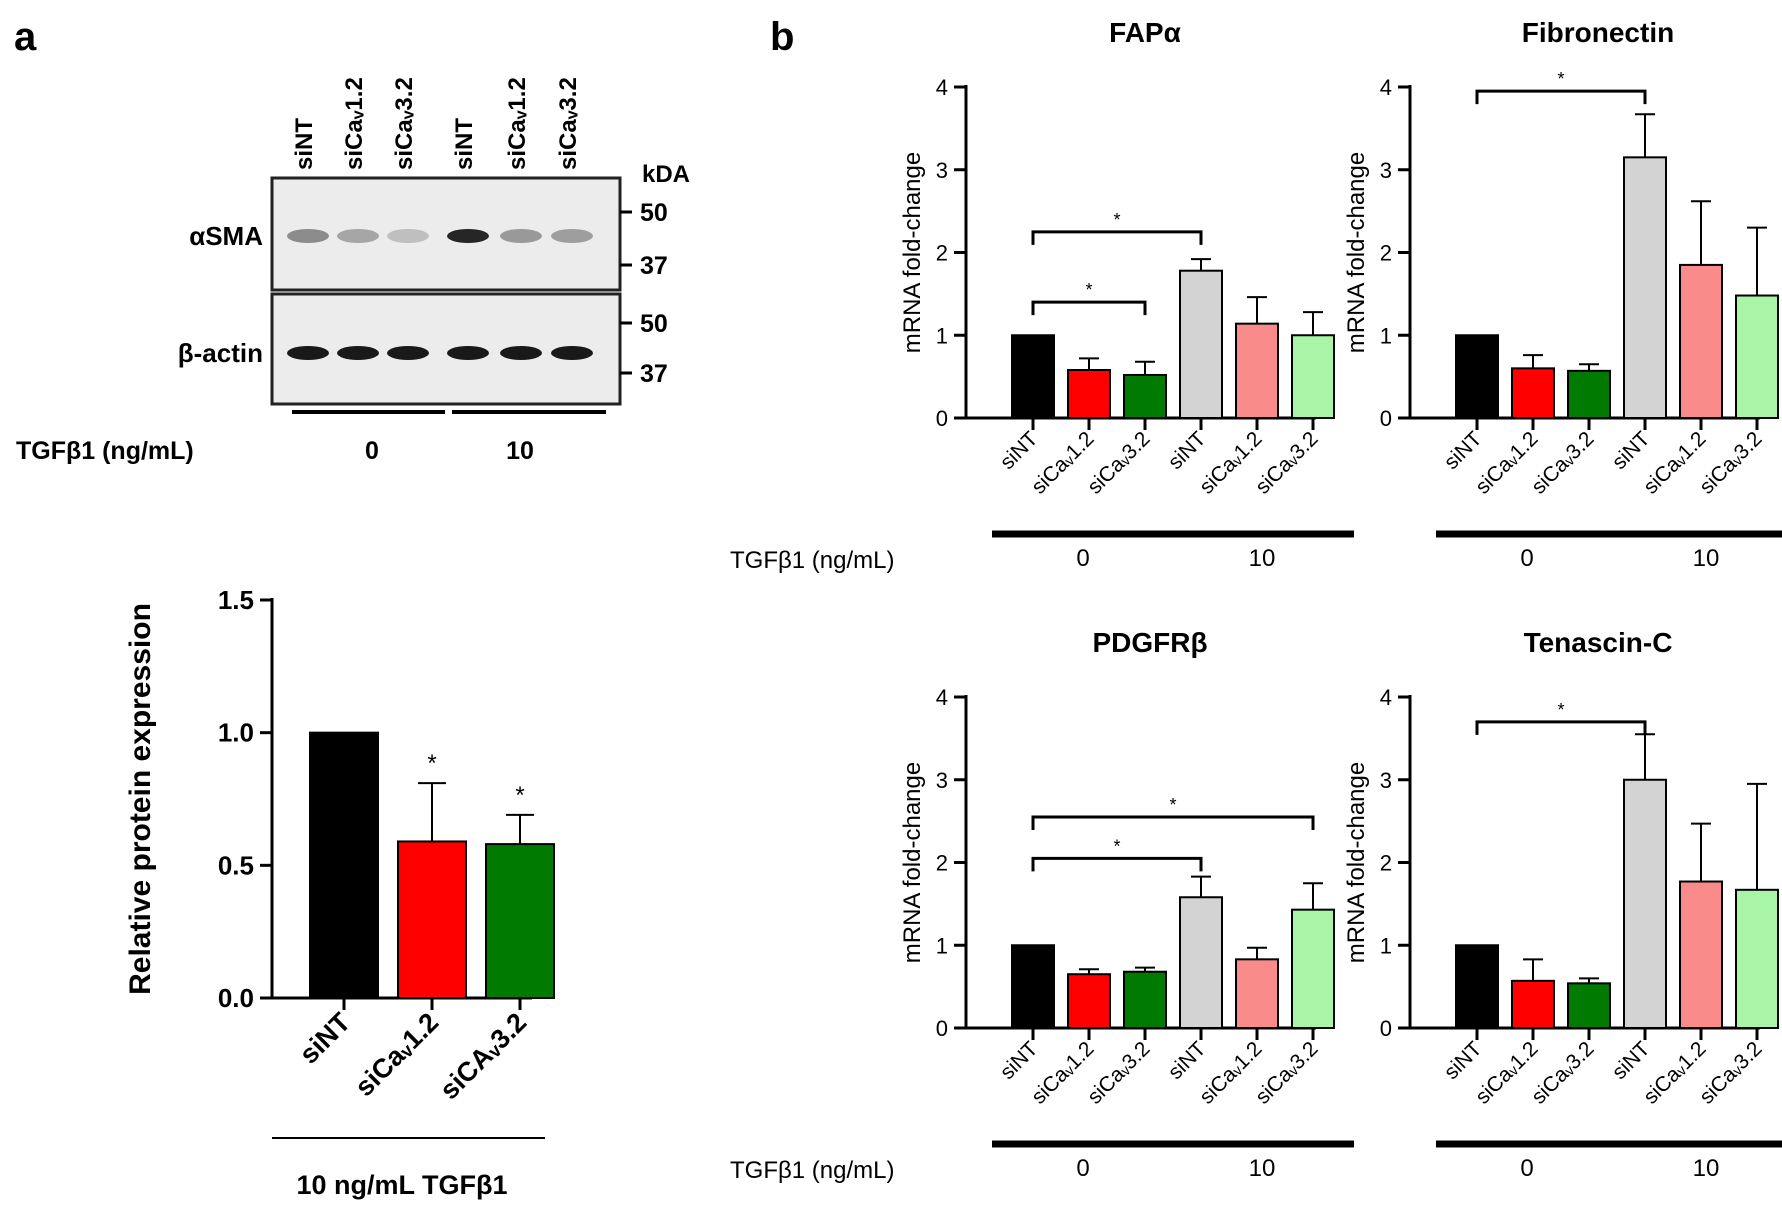  I want to click on chart-title: PDGFRβ, so click(1149, 642).